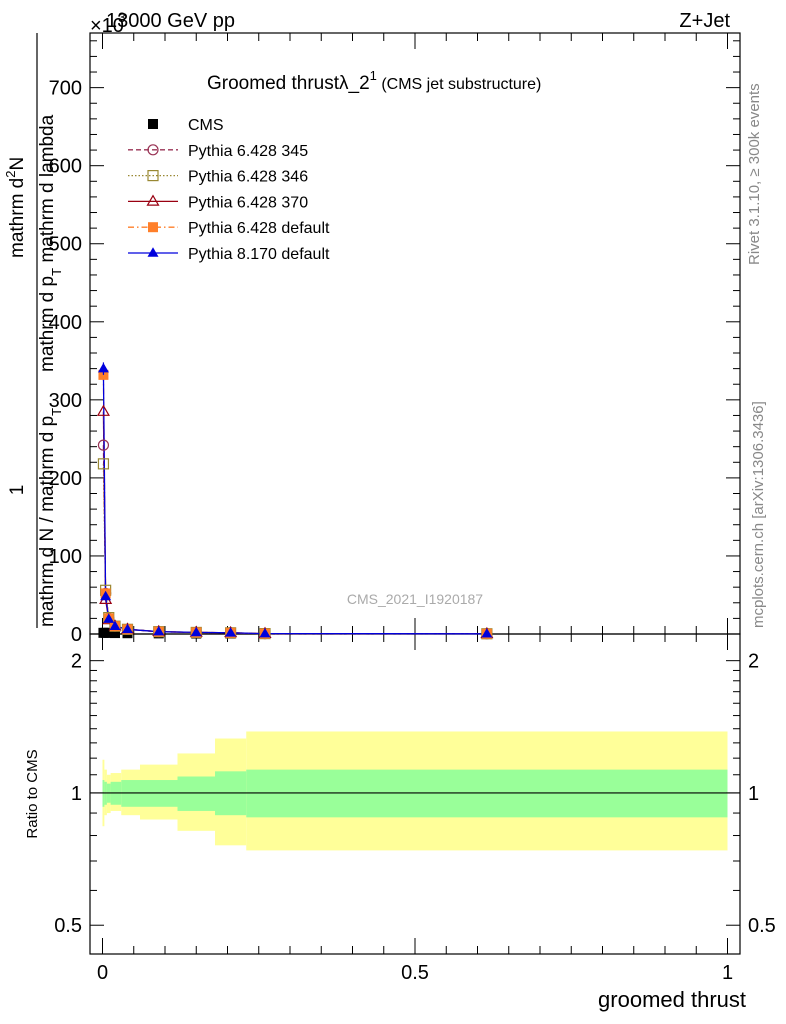 Image resolution: width=786 pixels, height=1024 pixels. What do you see at coordinates (373, 75) in the screenshot?
I see `plot-title-sup: 1` at bounding box center [373, 75].